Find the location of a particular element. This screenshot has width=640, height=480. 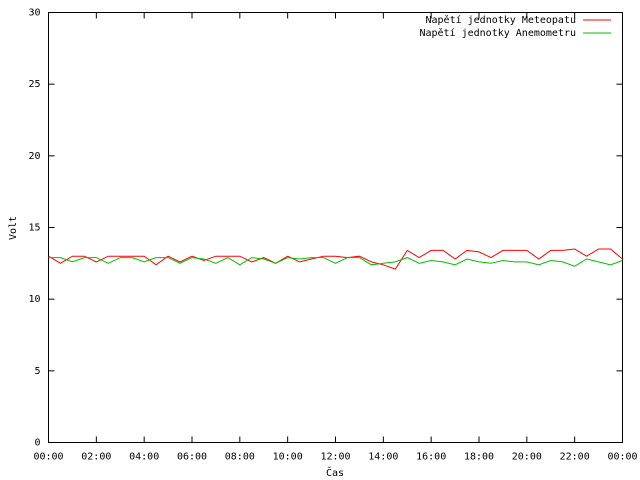

x-tick-label: 08:00 is located at coordinates (240, 457).